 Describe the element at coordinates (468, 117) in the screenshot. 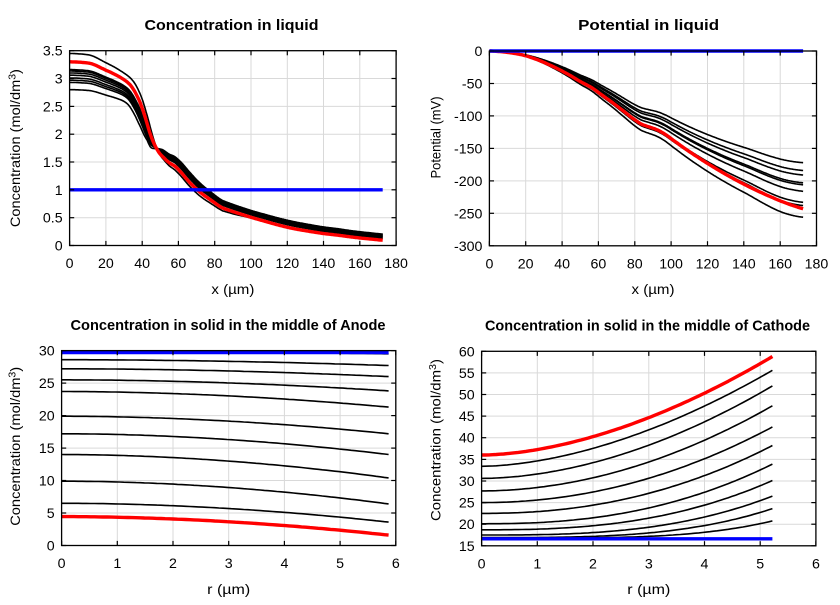

I see `svg-text: -100` at that location.